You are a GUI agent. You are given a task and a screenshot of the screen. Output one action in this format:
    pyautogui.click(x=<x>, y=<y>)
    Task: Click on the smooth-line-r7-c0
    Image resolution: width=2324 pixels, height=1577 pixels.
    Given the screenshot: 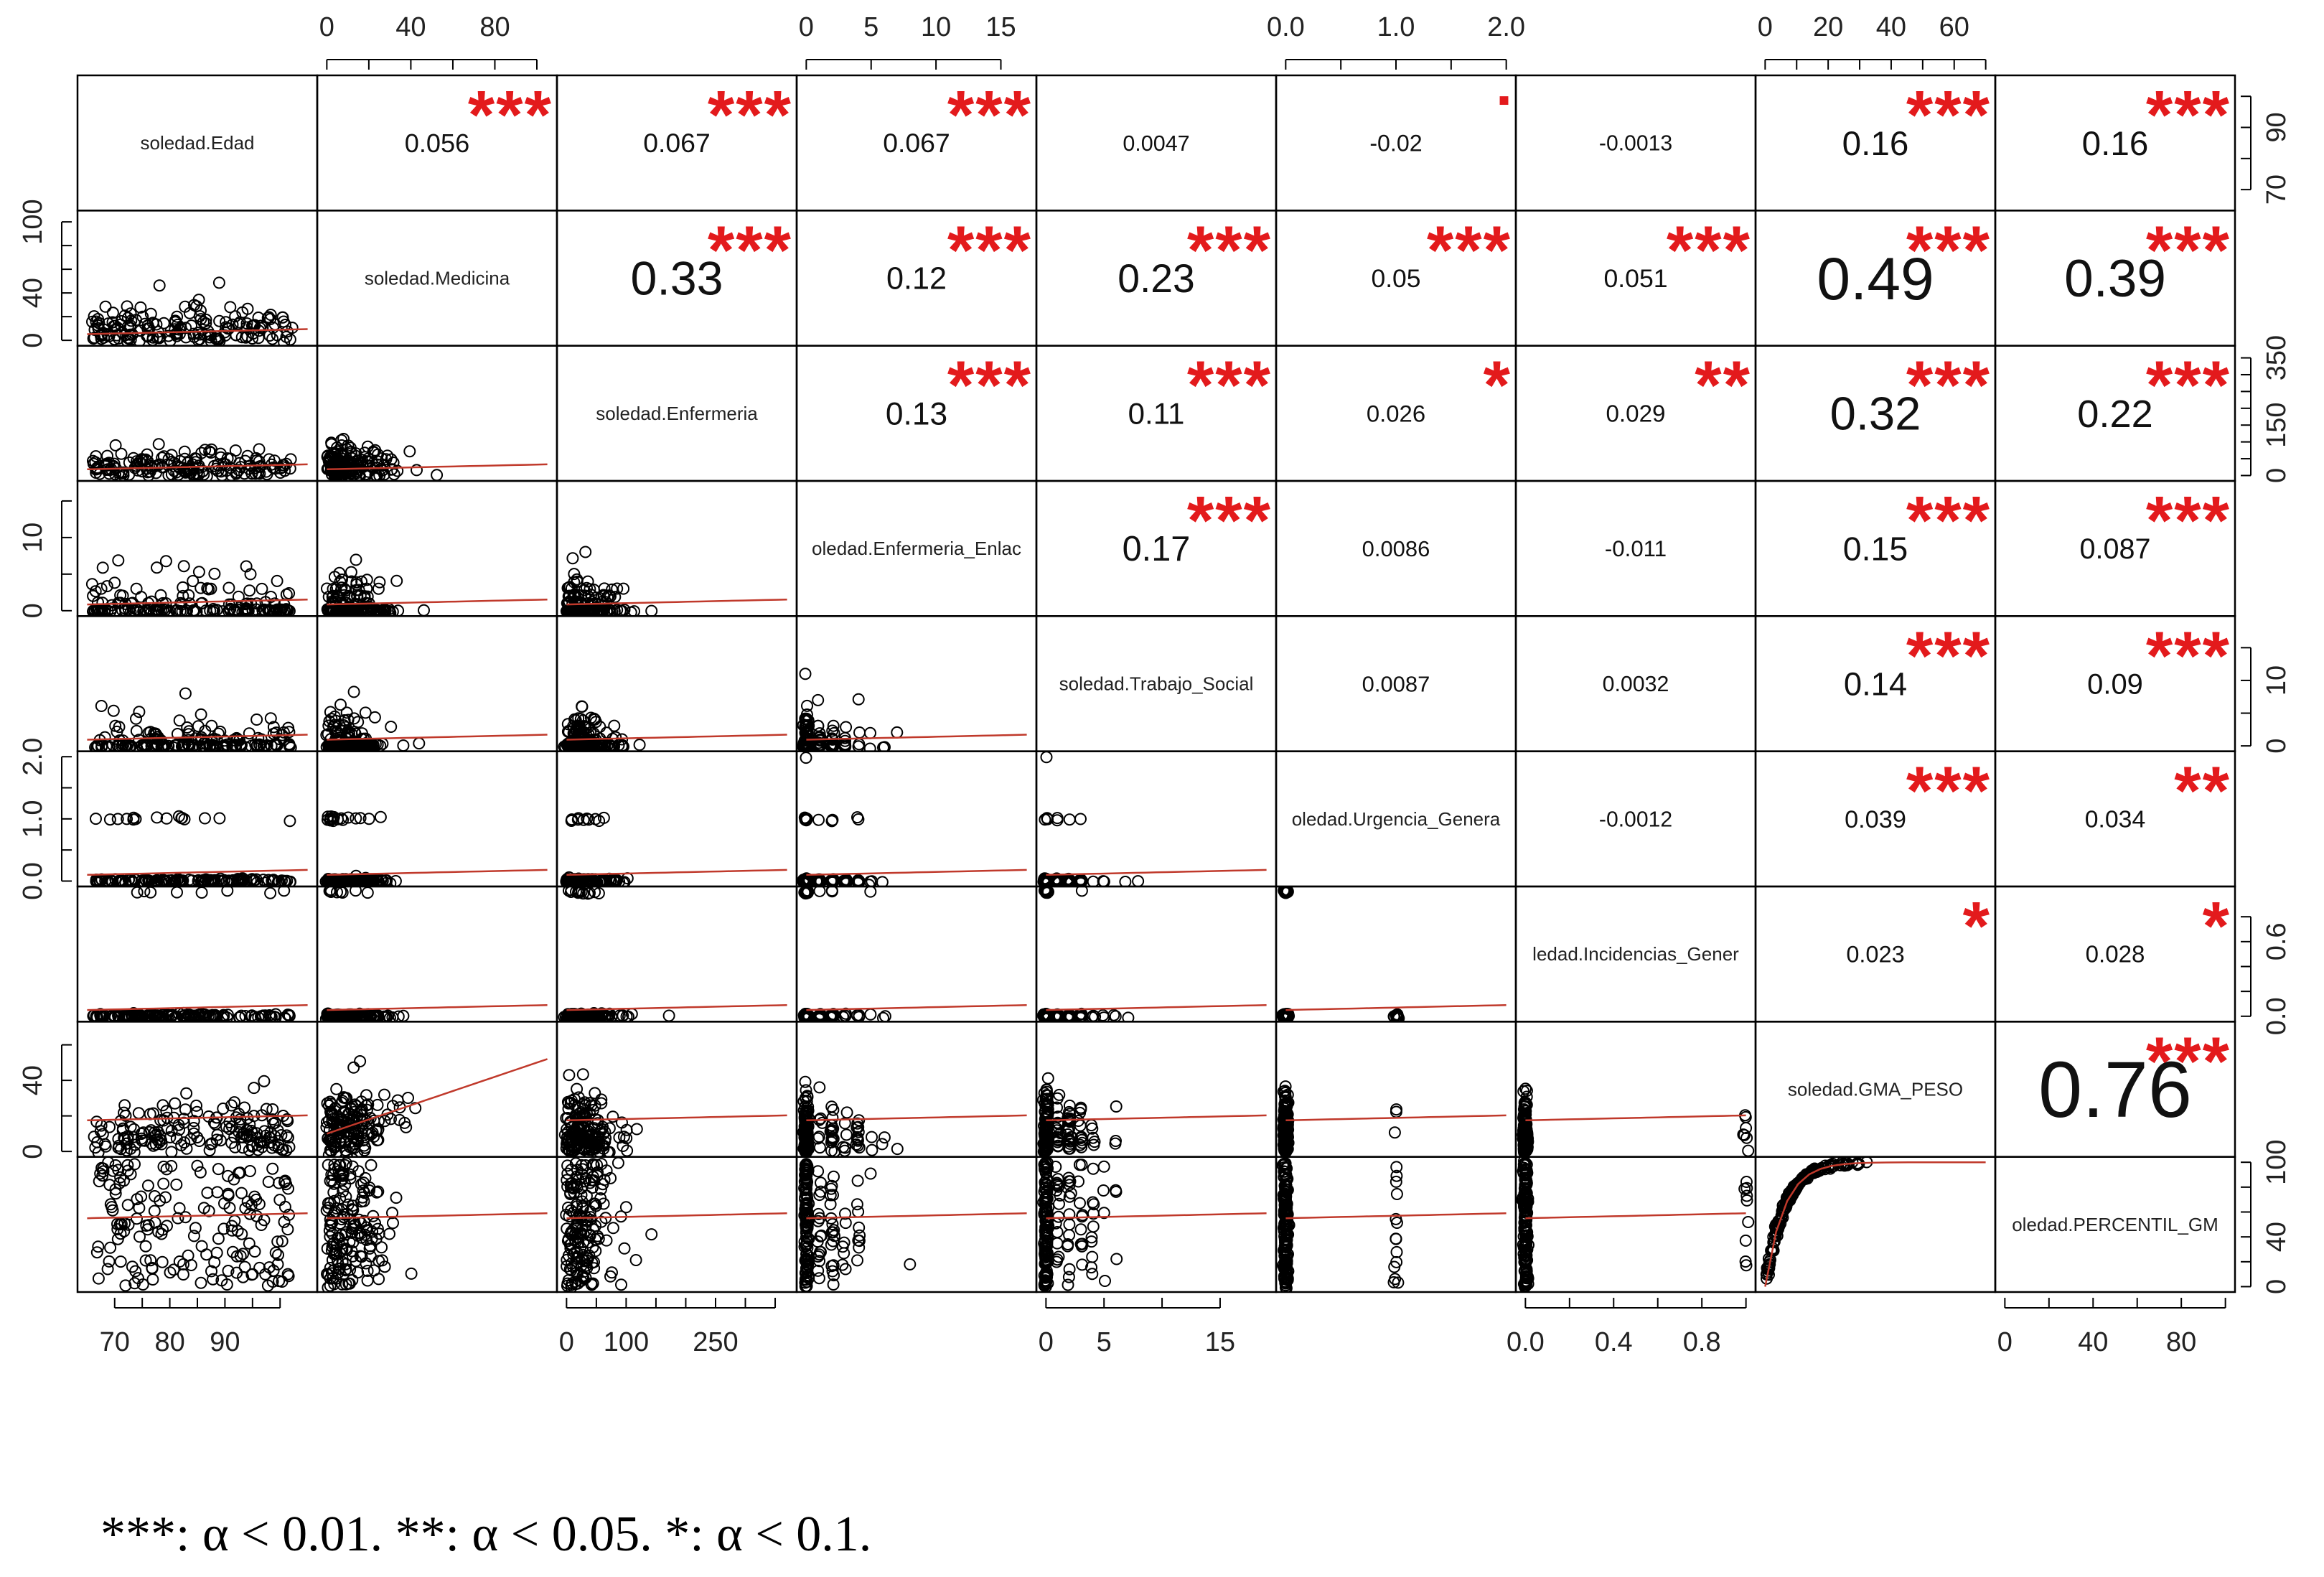 What is the action you would take?
    pyautogui.click(x=197, y=1118)
    